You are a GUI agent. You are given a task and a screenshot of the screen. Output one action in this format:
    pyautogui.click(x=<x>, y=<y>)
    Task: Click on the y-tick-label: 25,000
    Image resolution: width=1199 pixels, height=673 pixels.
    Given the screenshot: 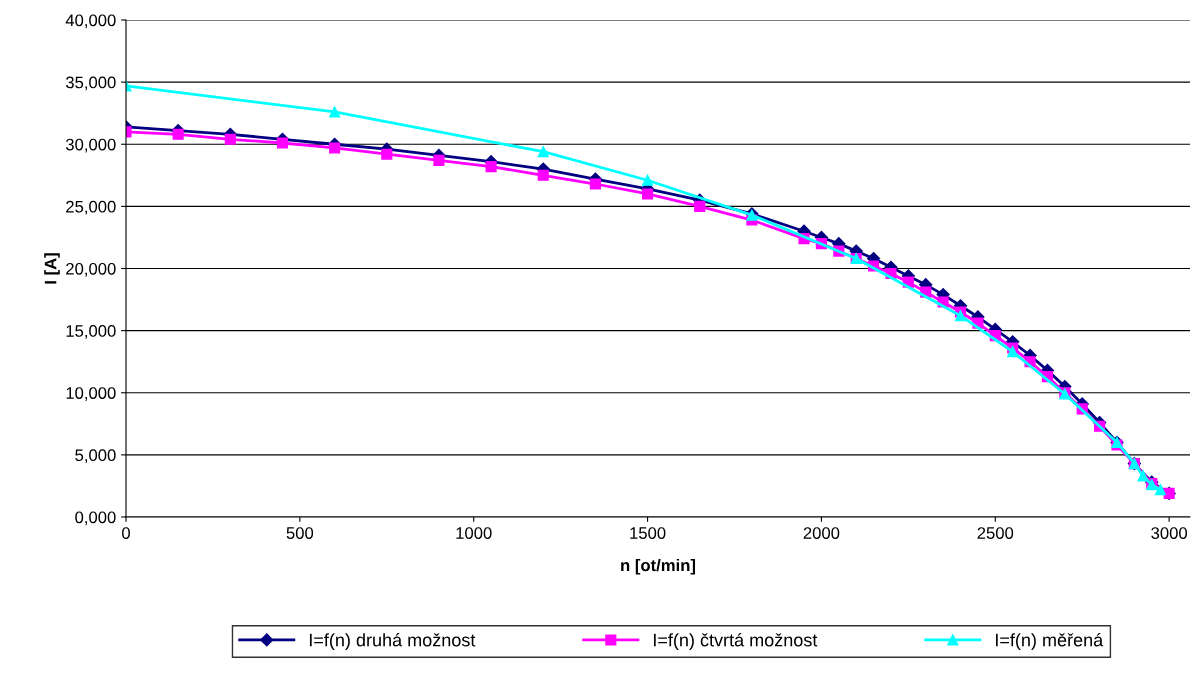 What is the action you would take?
    pyautogui.click(x=91, y=207)
    